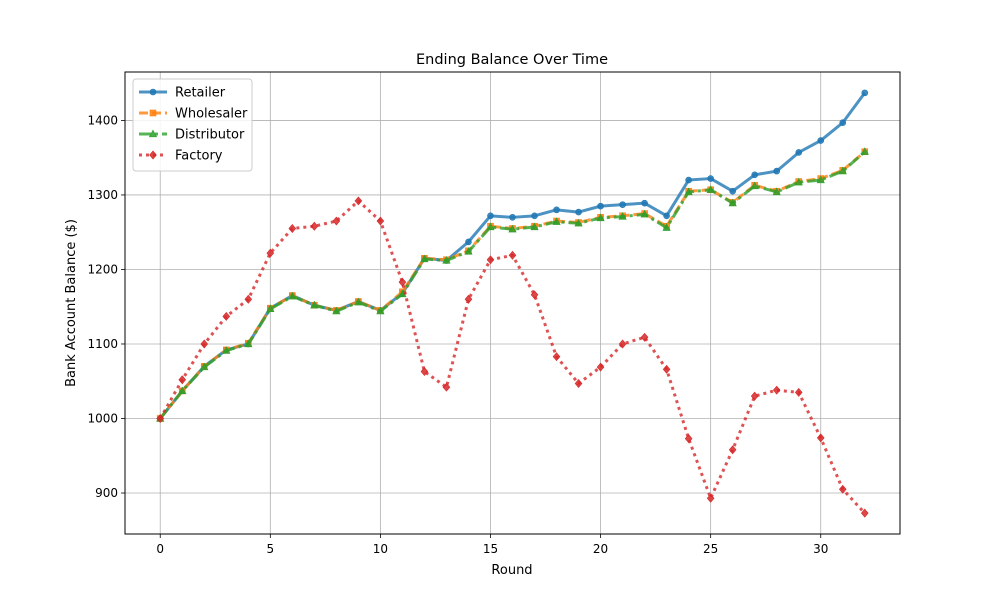 This screenshot has width=1000, height=604. What do you see at coordinates (211, 114) in the screenshot?
I see `legend-label: Wholesaler` at bounding box center [211, 114].